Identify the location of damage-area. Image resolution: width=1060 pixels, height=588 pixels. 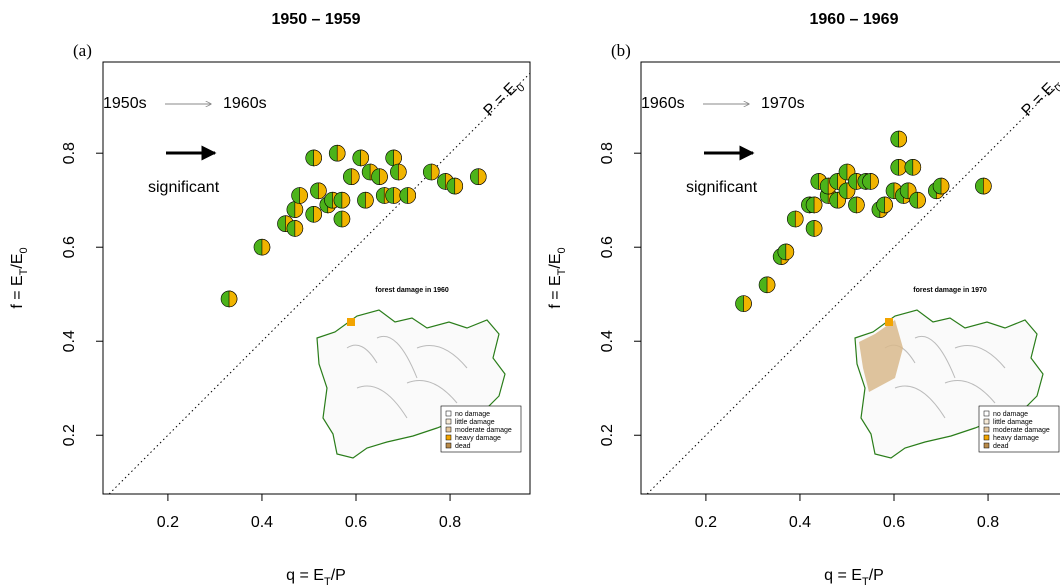
(889, 322).